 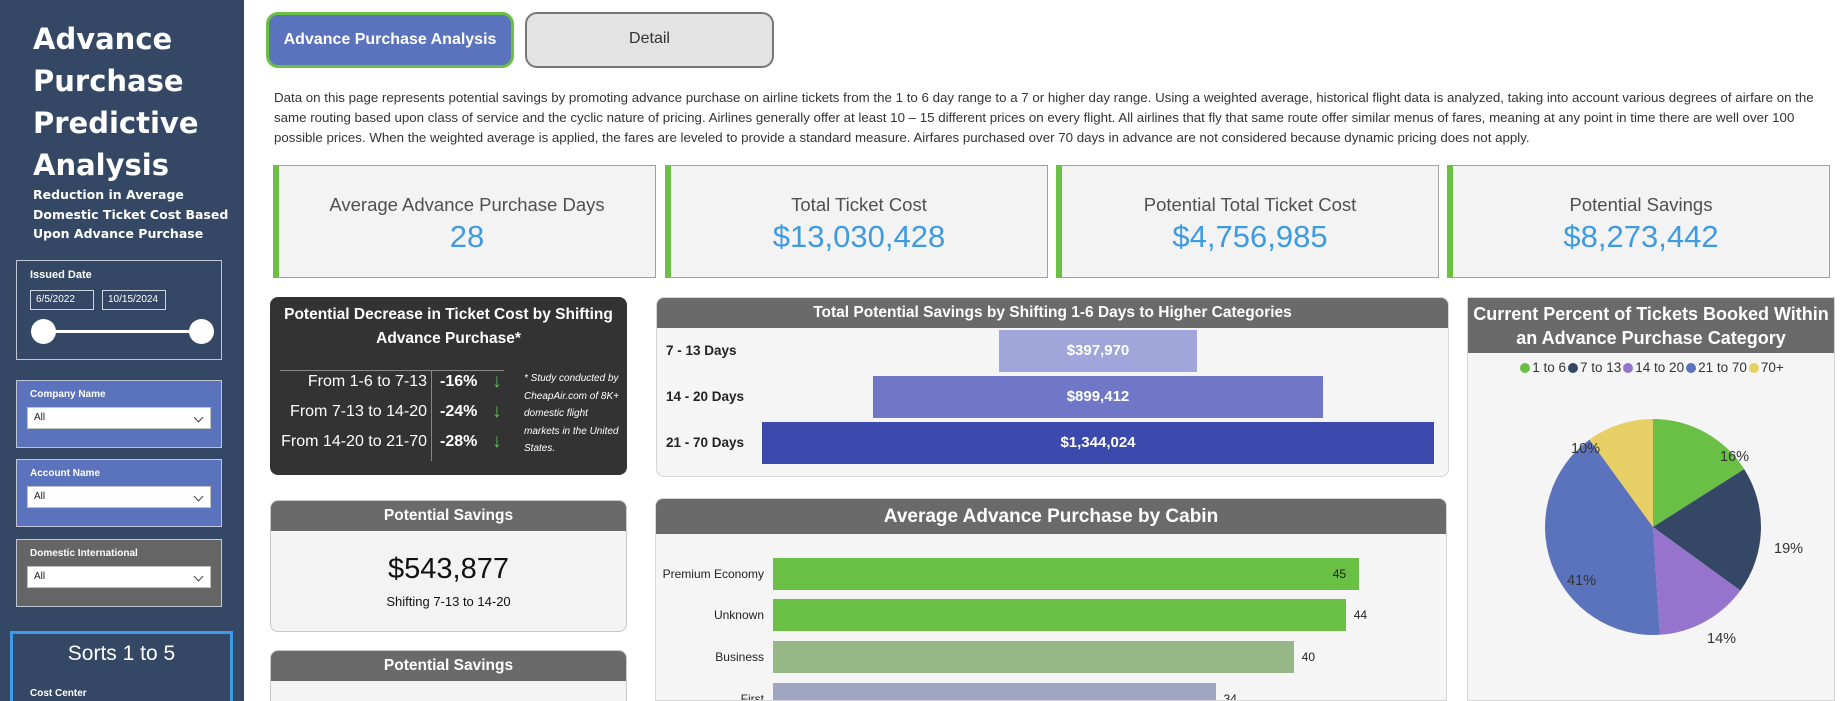 I want to click on cabin-category-label: First, so click(x=752, y=696).